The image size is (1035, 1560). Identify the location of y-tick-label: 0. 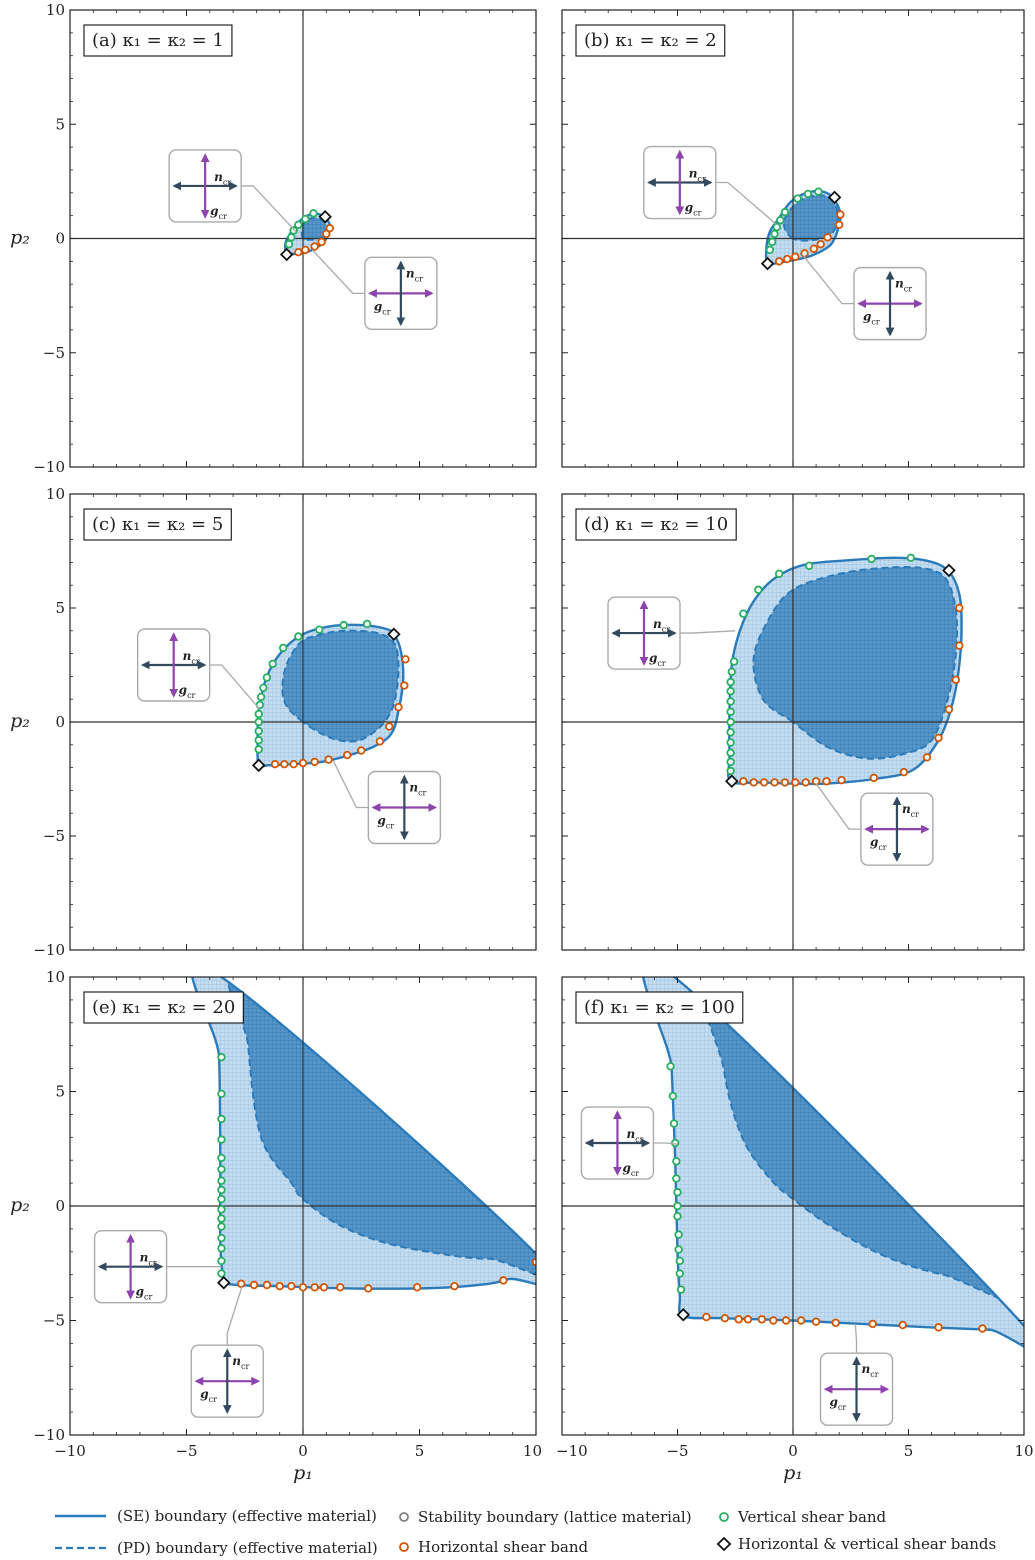
(60, 722).